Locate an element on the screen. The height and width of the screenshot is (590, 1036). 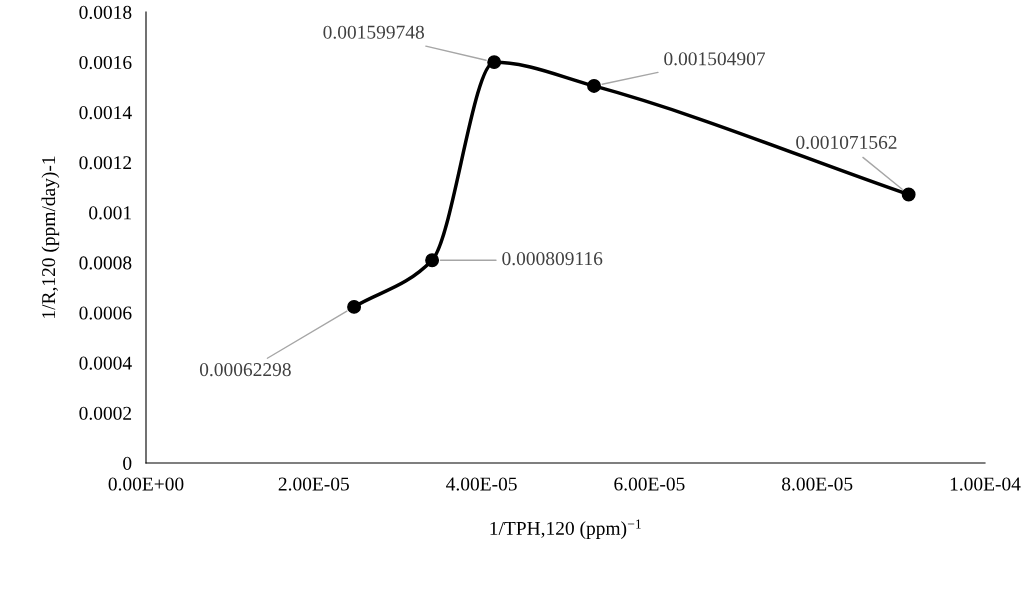
data-label: 0.001071562 is located at coordinates (846, 142).